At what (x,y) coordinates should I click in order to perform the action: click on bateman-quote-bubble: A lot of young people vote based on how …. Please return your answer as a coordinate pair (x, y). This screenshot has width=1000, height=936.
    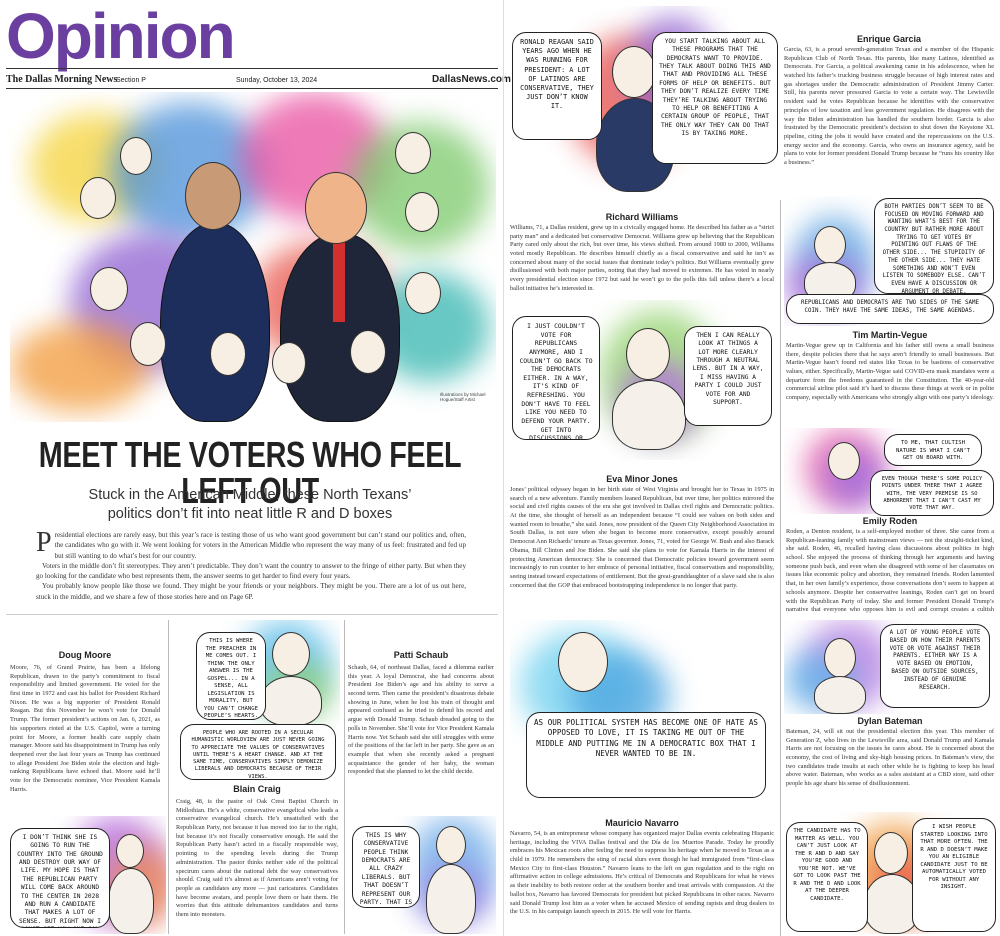
    Looking at the image, I should click on (935, 666).